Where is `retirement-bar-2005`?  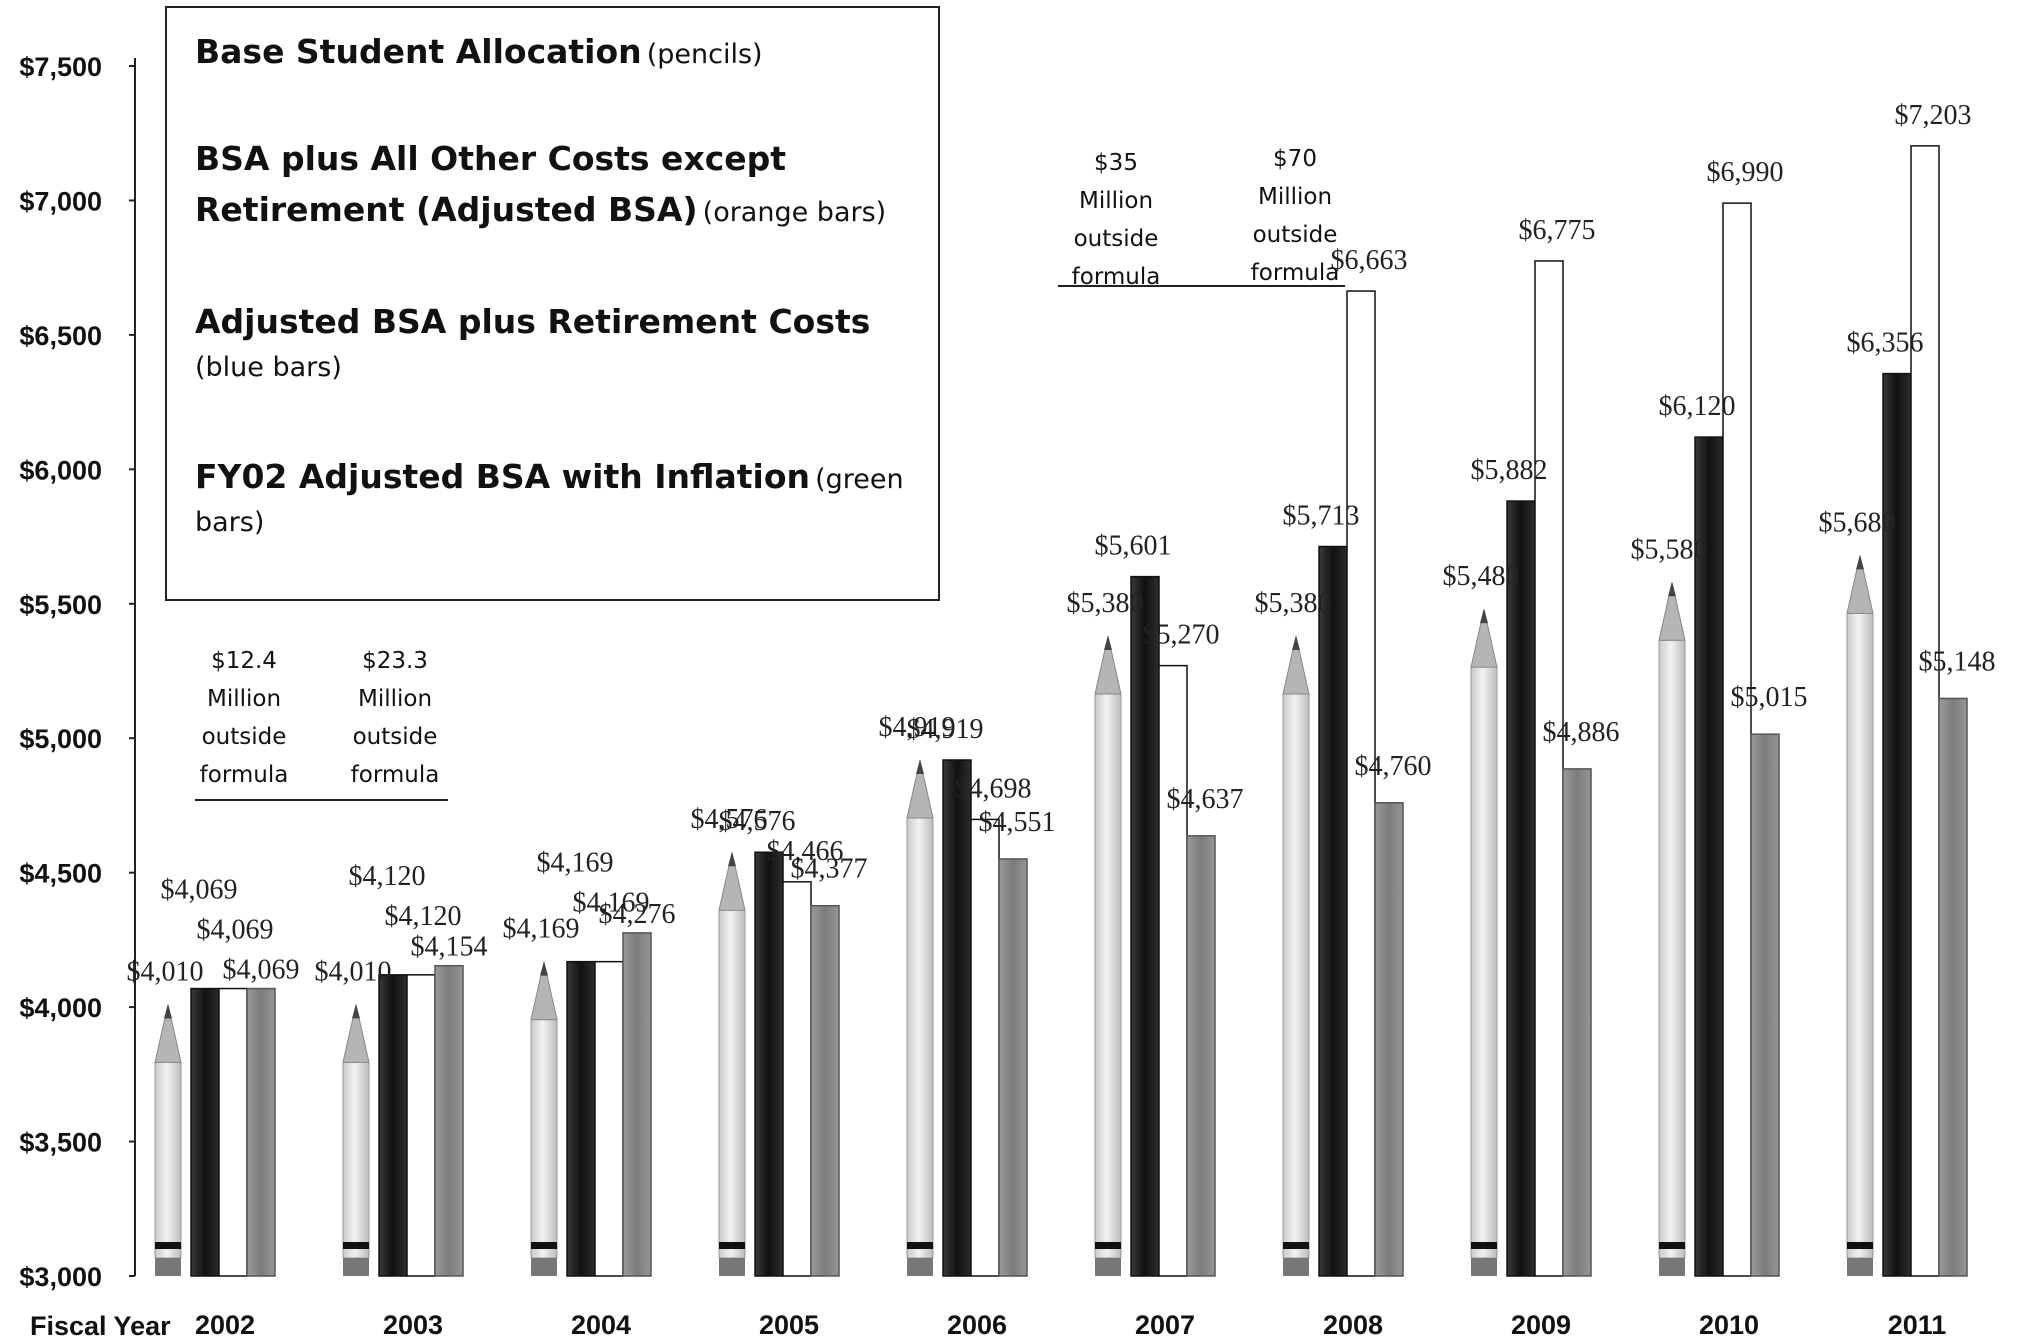
retirement-bar-2005 is located at coordinates (797, 1079).